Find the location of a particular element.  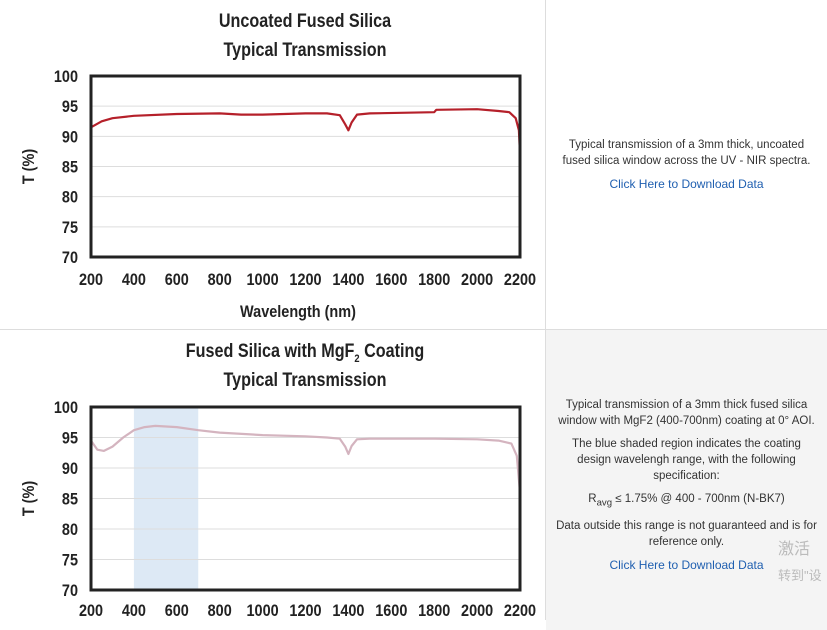

x-axis-label: Wavelength (nm) is located at coordinates (298, 311).